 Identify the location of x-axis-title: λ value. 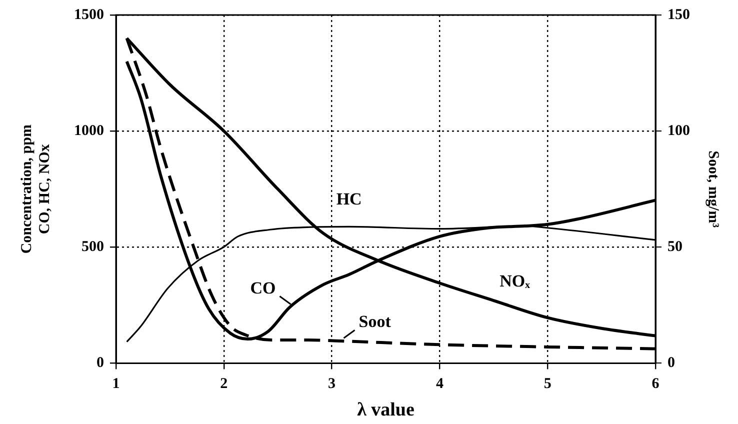
(385, 410).